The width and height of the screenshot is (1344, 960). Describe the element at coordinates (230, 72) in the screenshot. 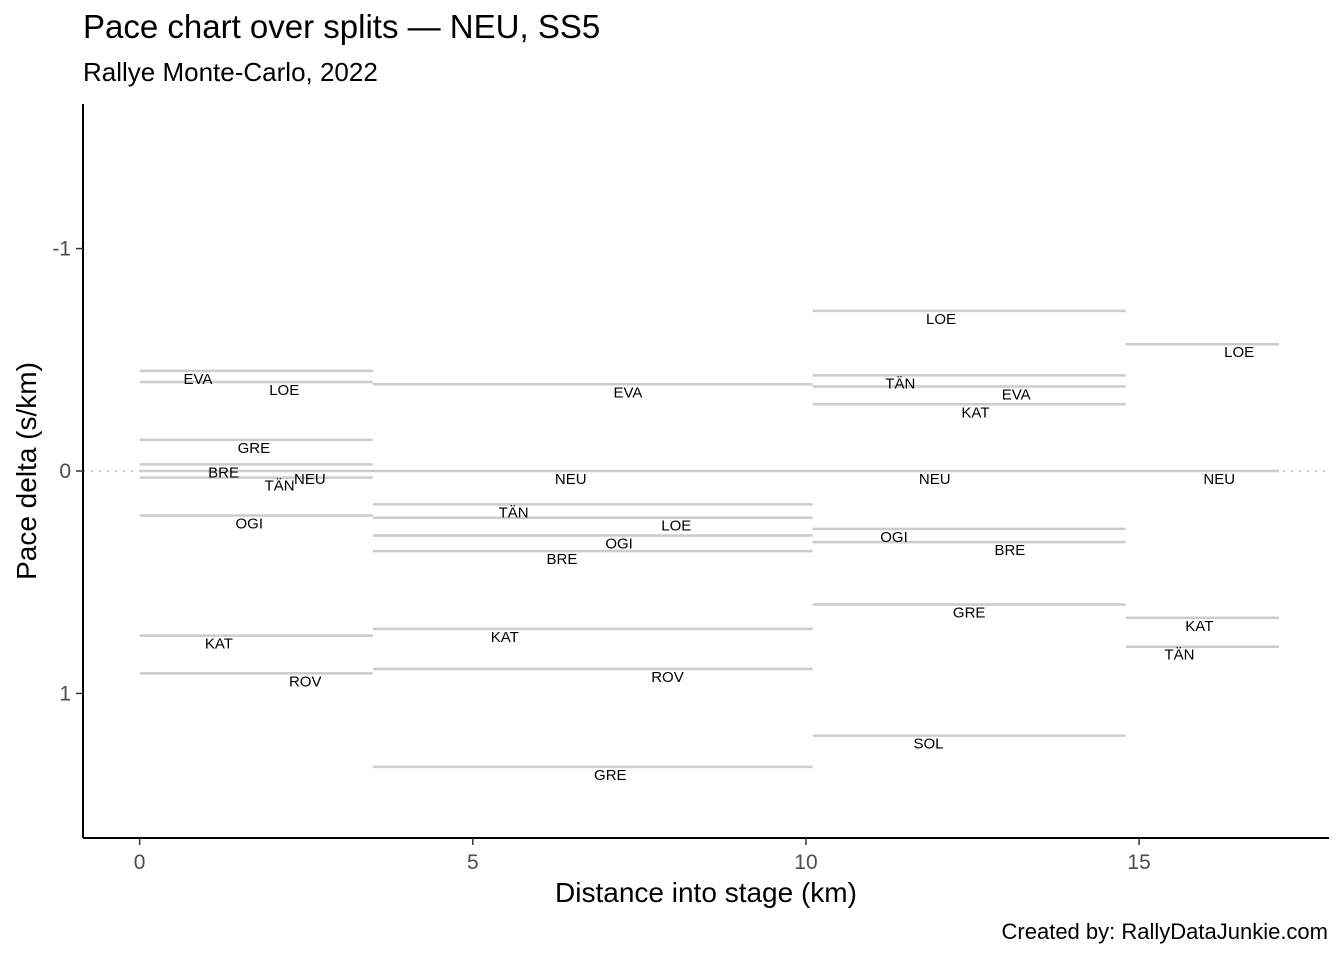

I see `chart-subtitle: Rallye Monte-Carlo, 2022` at that location.